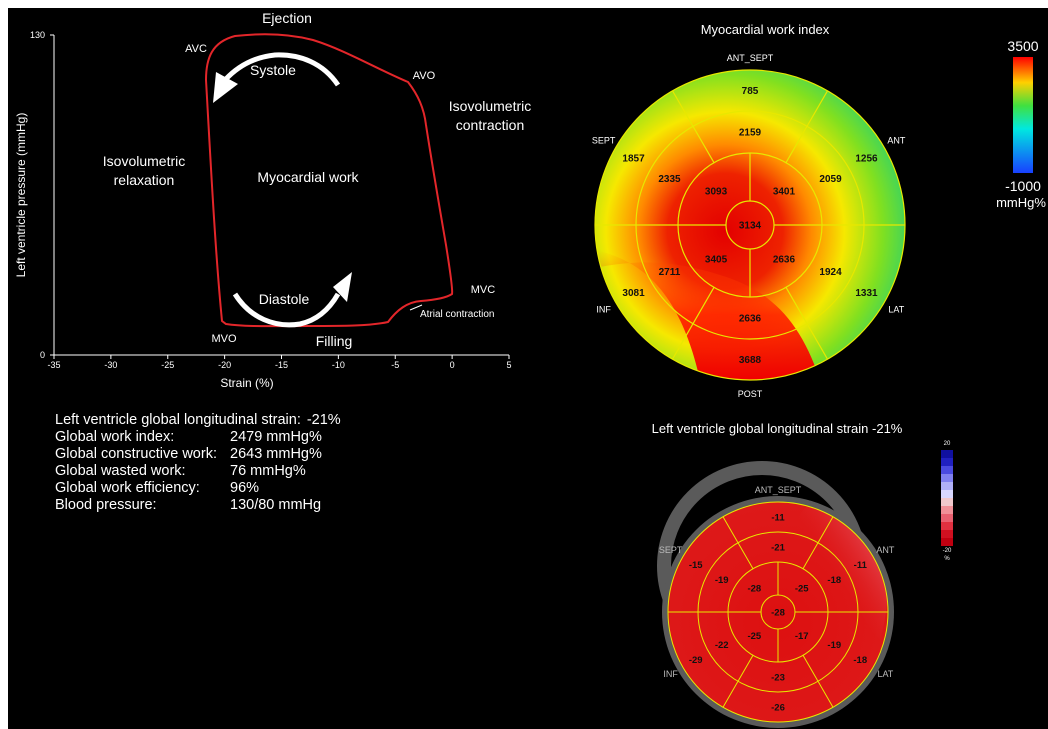 The image size is (1048, 729). What do you see at coordinates (276, 505) in the screenshot?
I see `stat-value: 130/80 mmHg` at bounding box center [276, 505].